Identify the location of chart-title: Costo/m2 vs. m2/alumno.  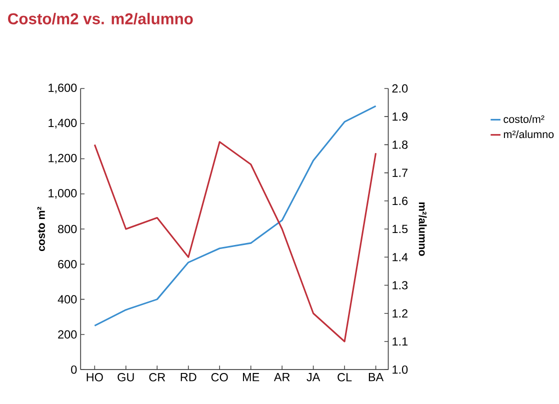
(100, 18).